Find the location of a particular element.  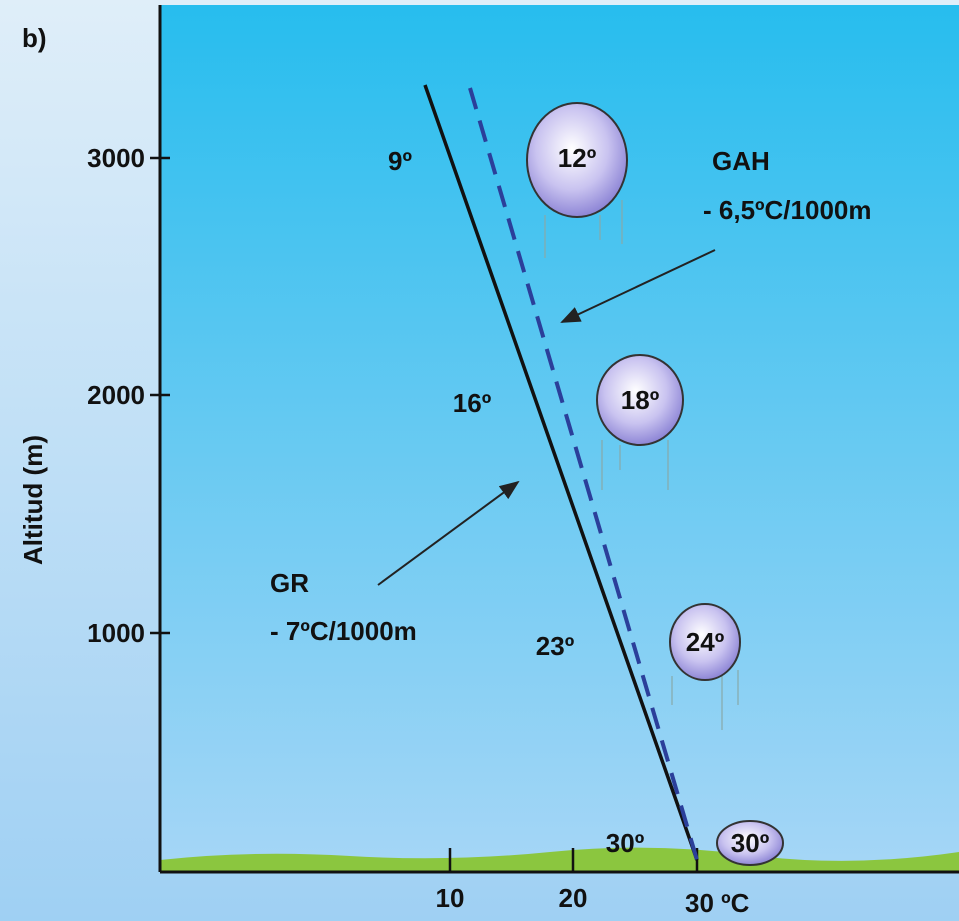

env-temp: 23º is located at coordinates (555, 646).